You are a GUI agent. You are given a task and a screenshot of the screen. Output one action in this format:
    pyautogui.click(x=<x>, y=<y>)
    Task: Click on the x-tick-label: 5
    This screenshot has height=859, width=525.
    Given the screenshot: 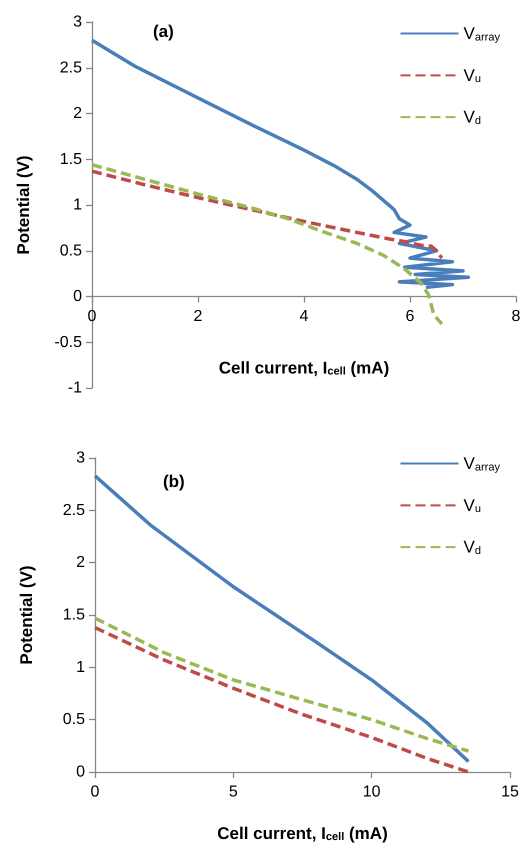 What is the action you would take?
    pyautogui.click(x=233, y=792)
    